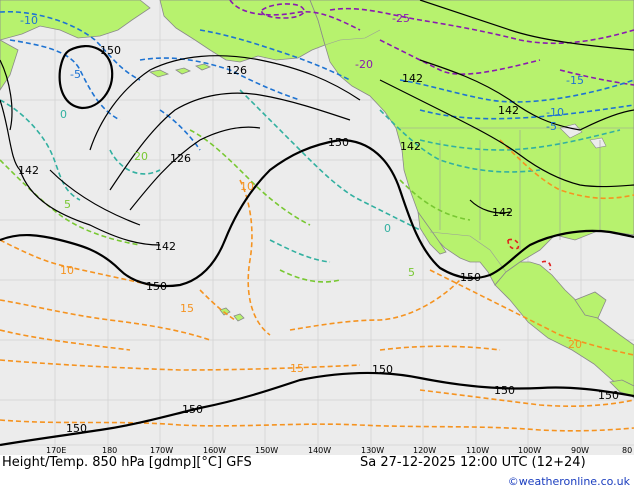 The image size is (634, 490). What do you see at coordinates (580, 450) in the screenshot?
I see `lon-tick: 90W` at bounding box center [580, 450].